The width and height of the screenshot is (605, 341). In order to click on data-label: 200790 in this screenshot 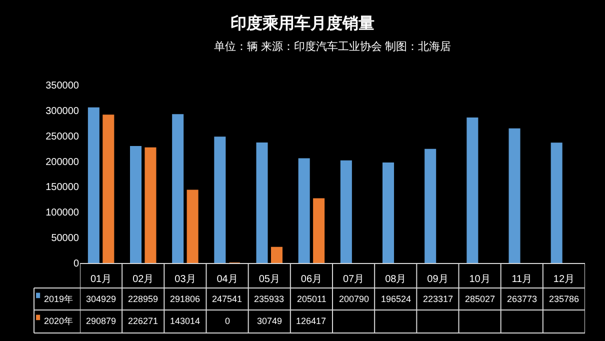, I will do `click(354, 299)`.